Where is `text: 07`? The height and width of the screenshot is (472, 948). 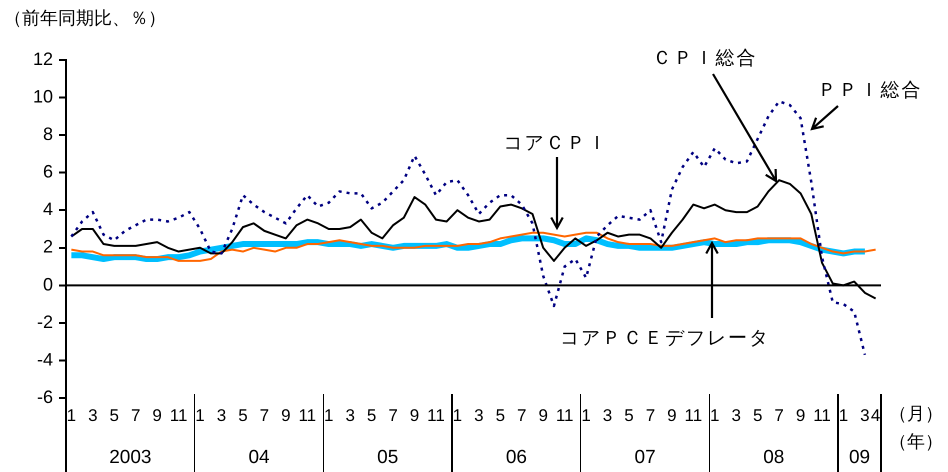
text: 07 is located at coordinates (645, 457).